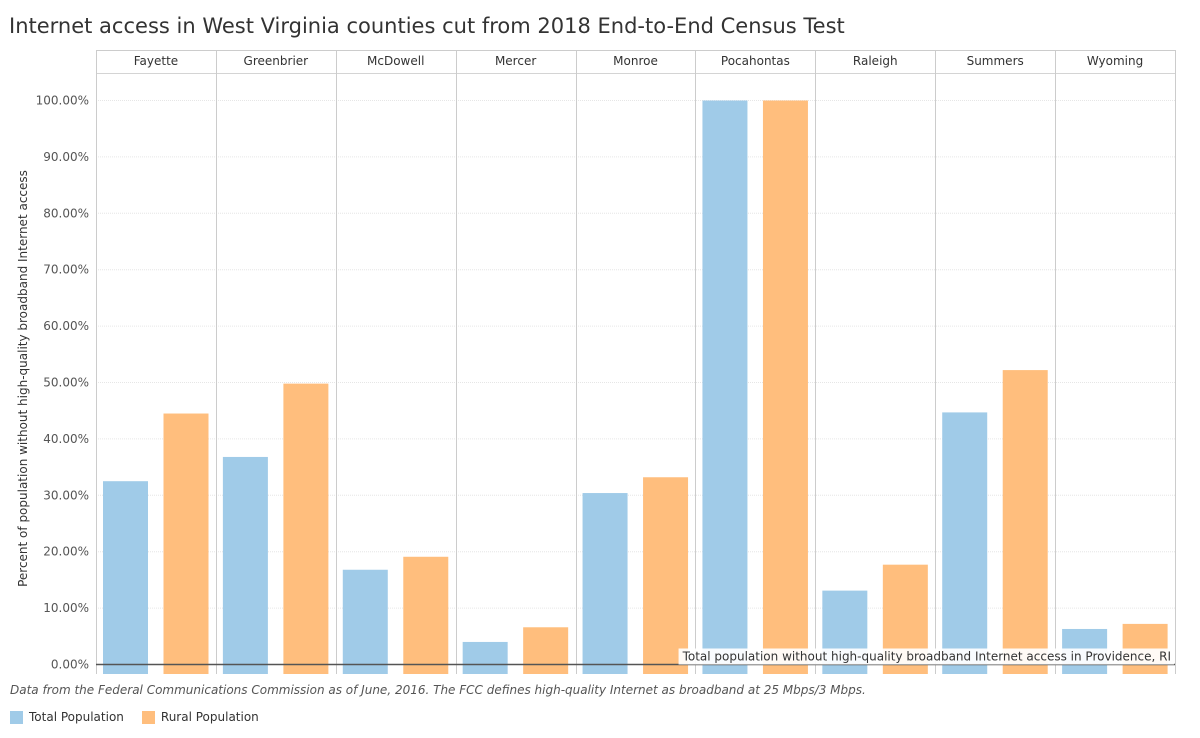 The width and height of the screenshot is (1200, 738). I want to click on legend-swatch-rural, so click(148, 717).